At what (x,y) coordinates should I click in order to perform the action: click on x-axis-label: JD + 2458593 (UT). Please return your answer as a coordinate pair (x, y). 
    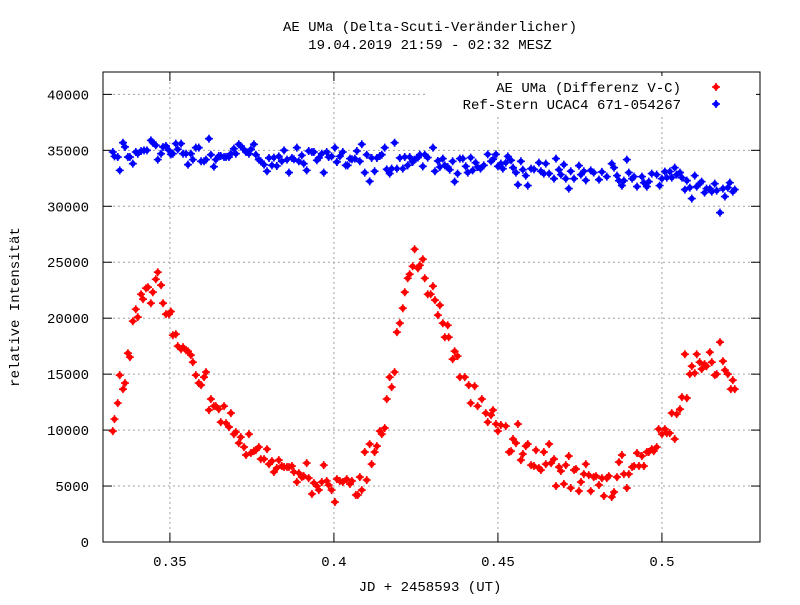
    Looking at the image, I should click on (430, 588).